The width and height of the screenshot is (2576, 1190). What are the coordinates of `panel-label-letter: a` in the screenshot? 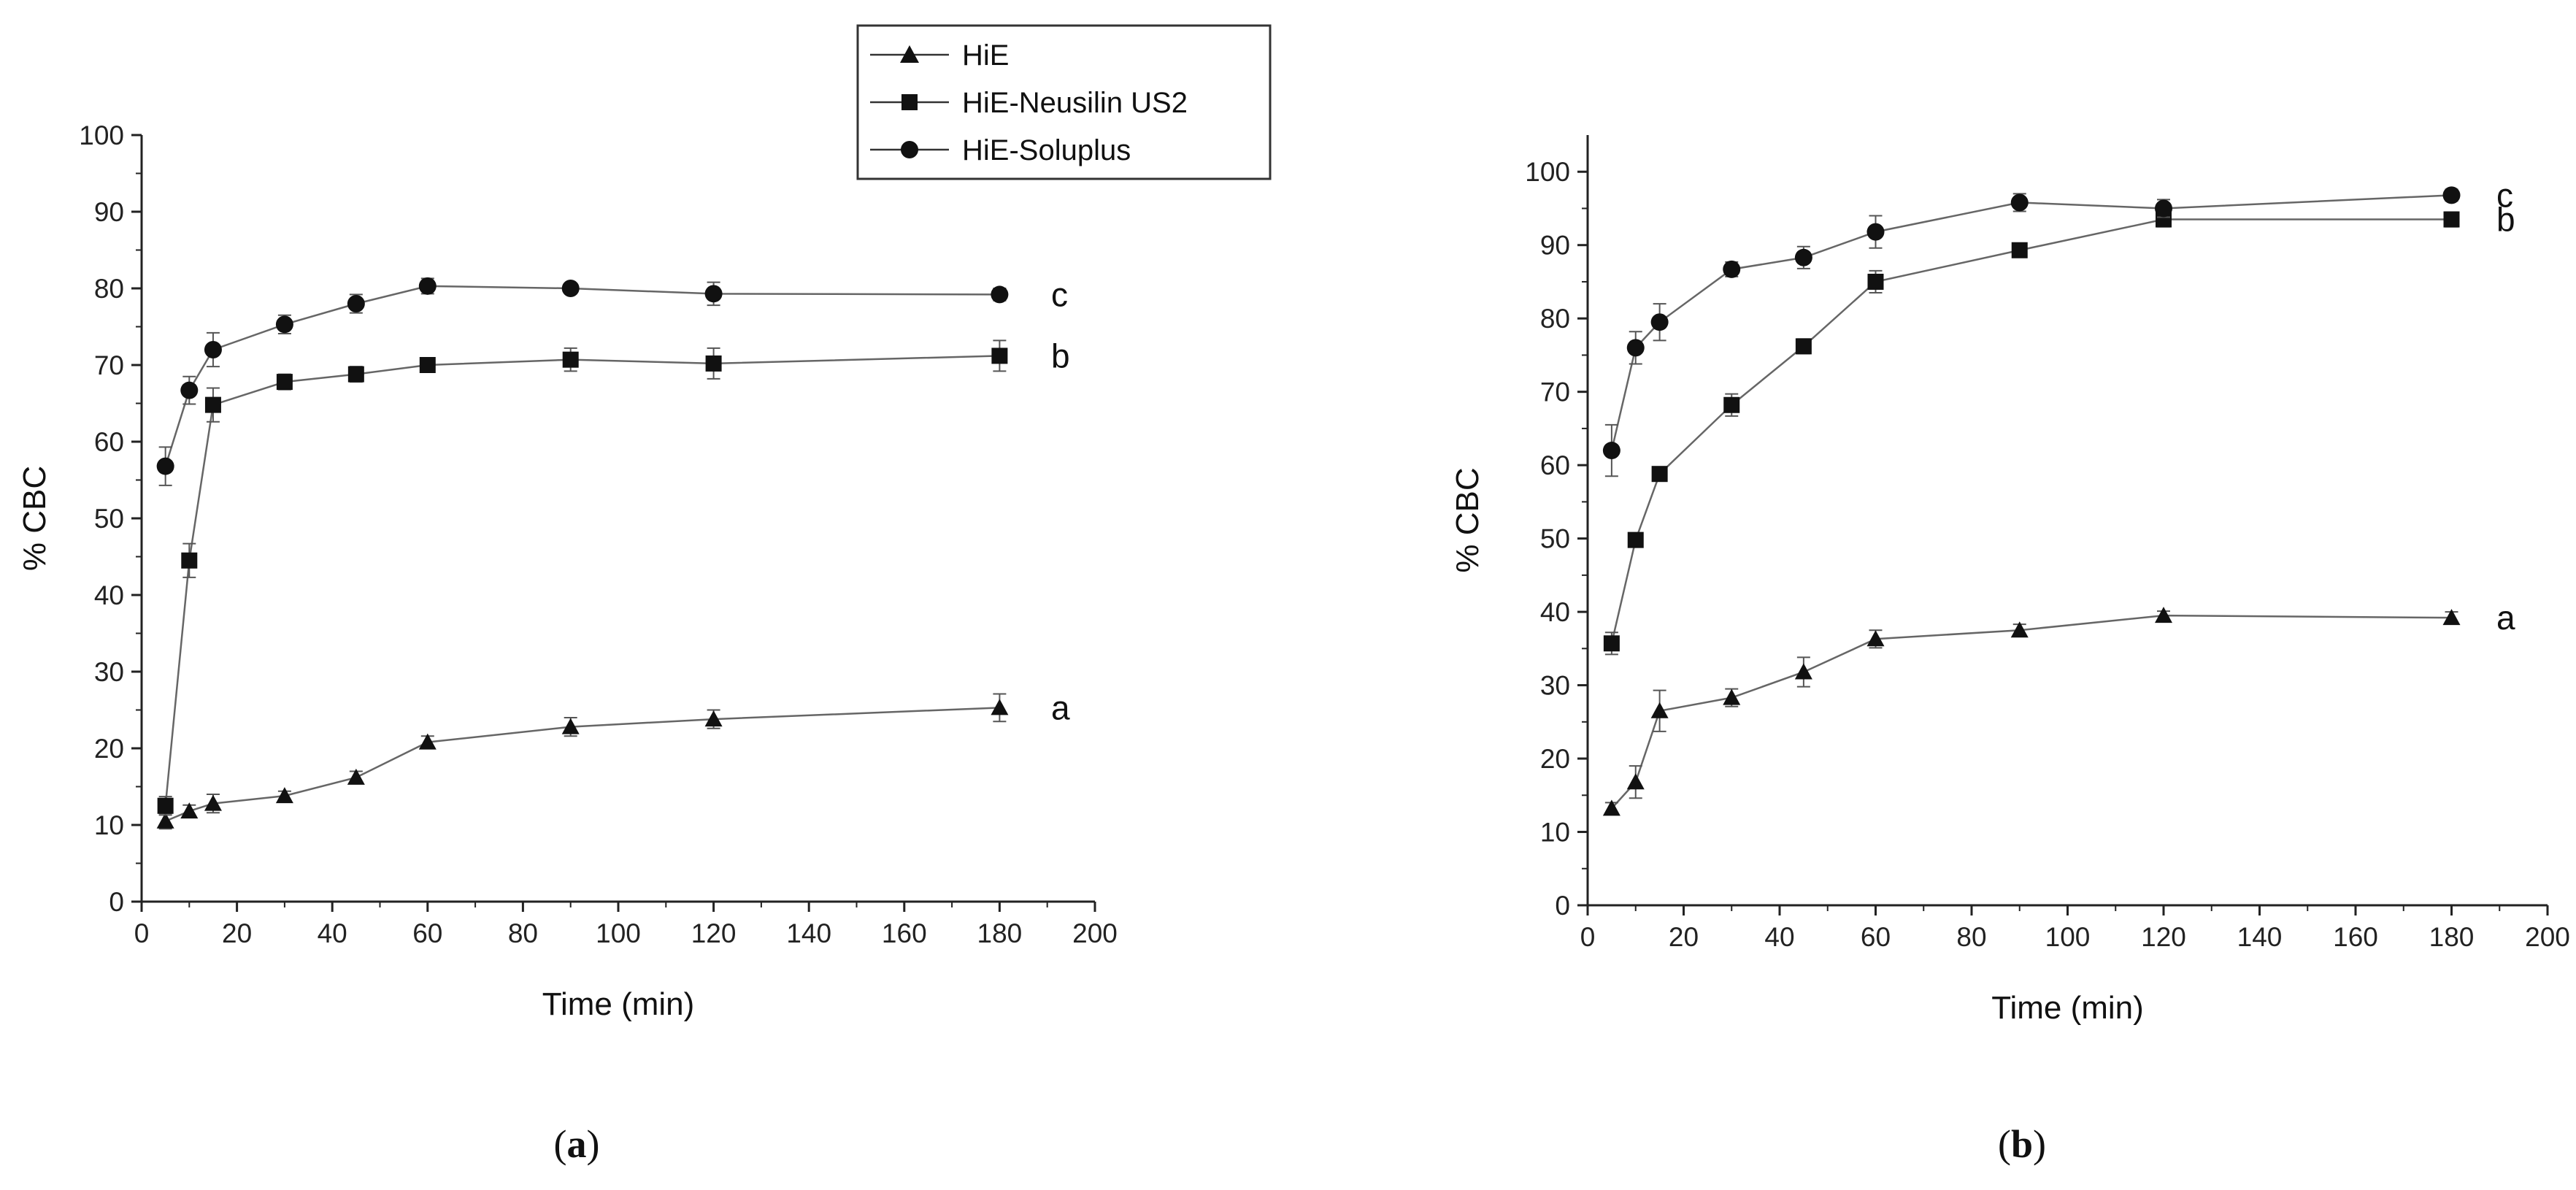 It's located at (577, 1144).